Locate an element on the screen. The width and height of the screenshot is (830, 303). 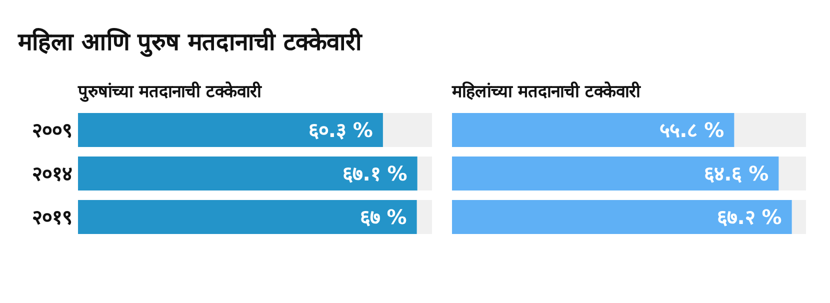
y-tick-label: २०१९ is located at coordinates (52, 217).